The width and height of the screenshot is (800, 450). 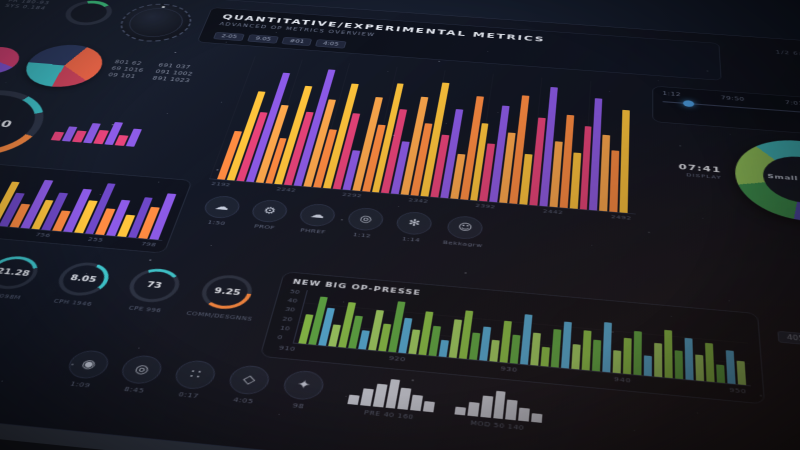 I want to click on eye-icon: ◉, so click(x=88, y=365).